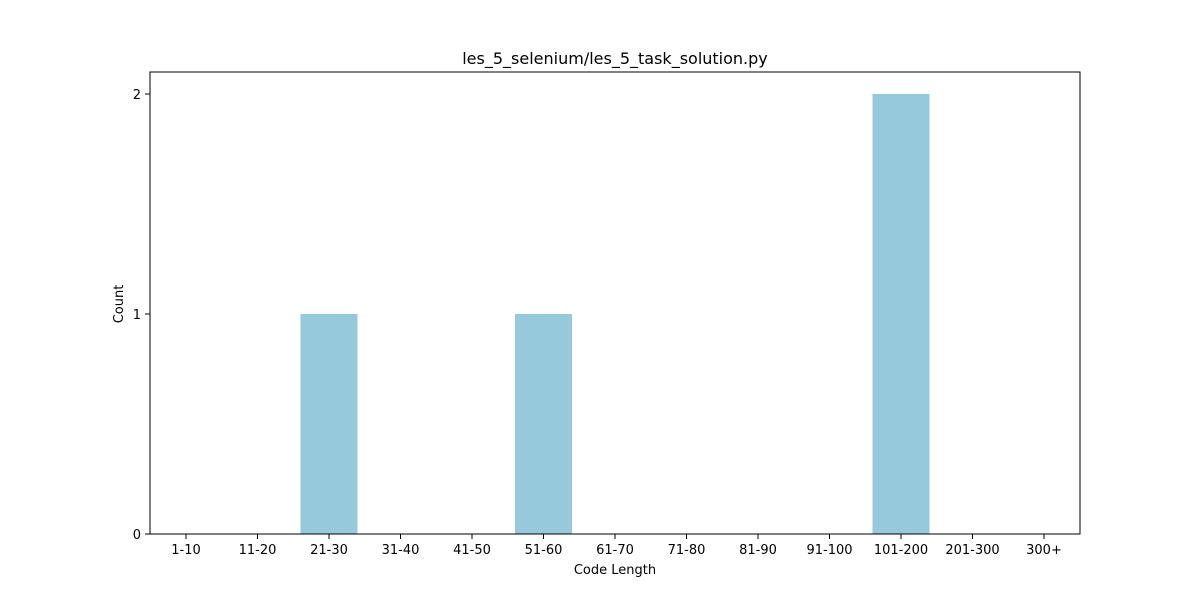 The height and width of the screenshot is (600, 1200). Describe the element at coordinates (972, 550) in the screenshot. I see `x-tick-label: 201-300` at that location.